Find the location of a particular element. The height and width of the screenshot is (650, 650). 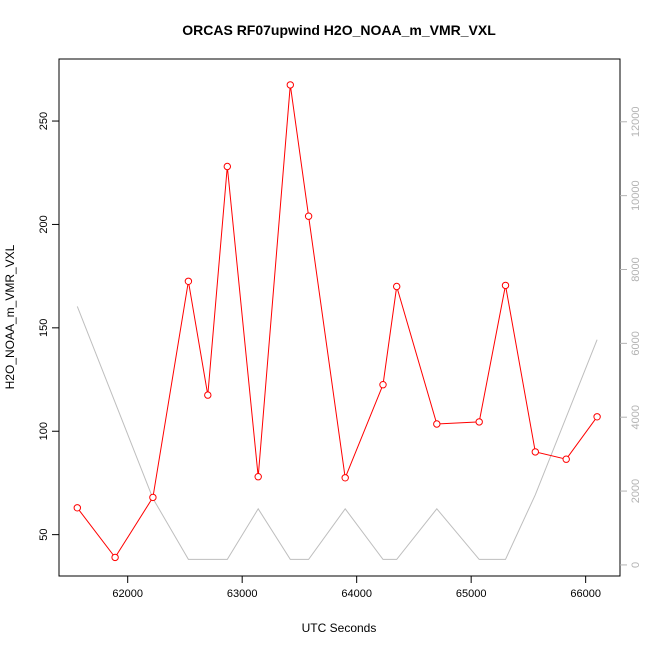

y-axis-label: H2O_NOAA_m_VMR_VXL is located at coordinates (10, 316).